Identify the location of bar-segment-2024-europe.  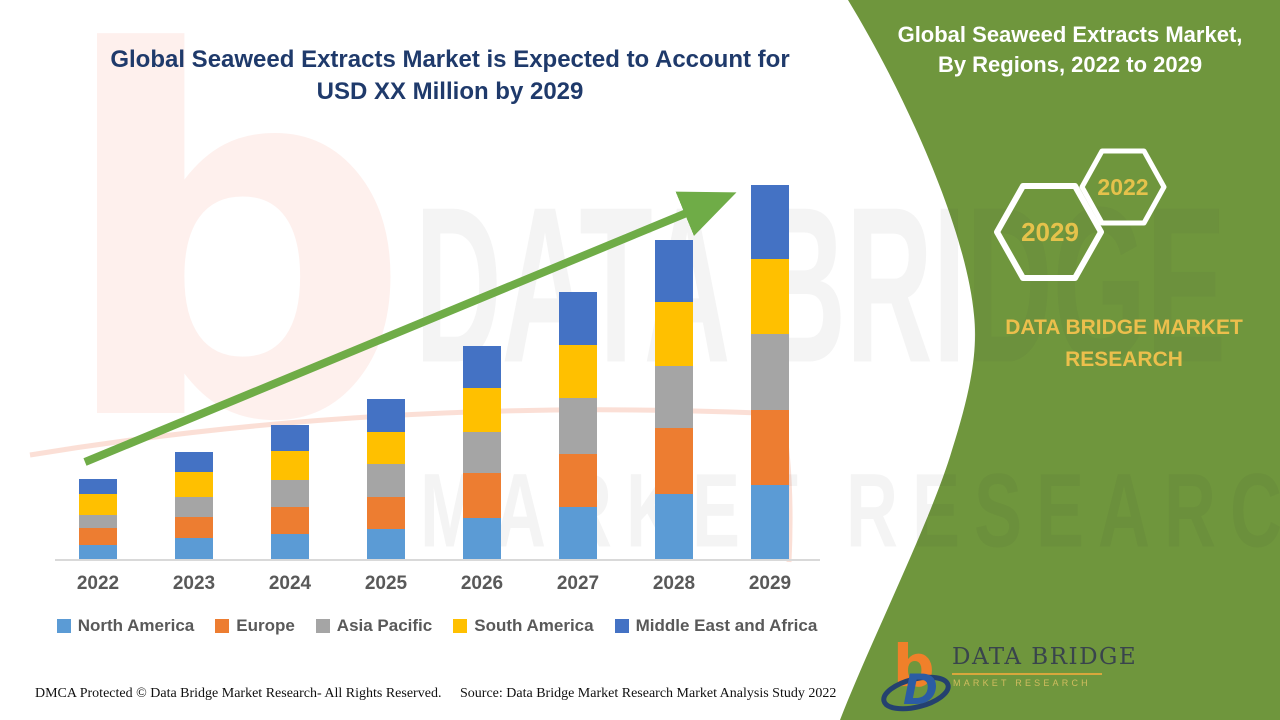
(290, 520).